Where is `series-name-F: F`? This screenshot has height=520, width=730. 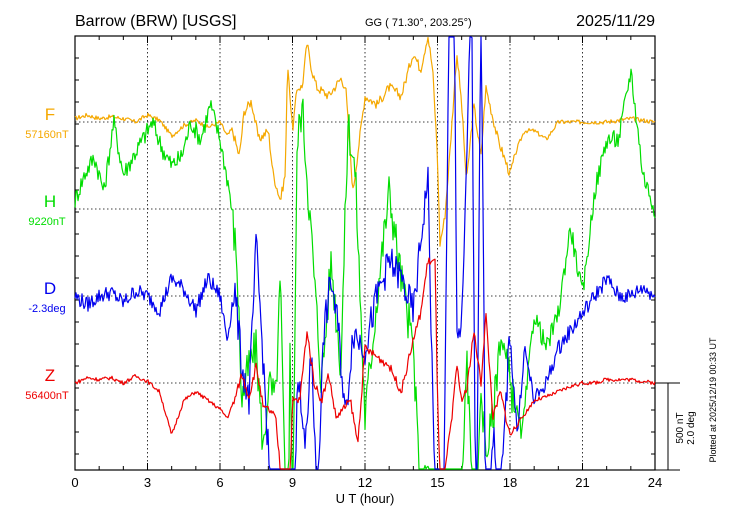 series-name-F: F is located at coordinates (50, 114).